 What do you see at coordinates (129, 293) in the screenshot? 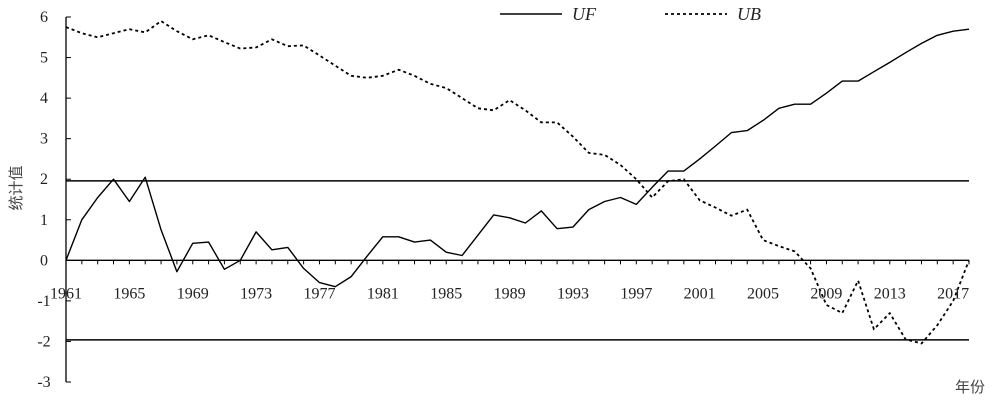
I see `x-tick-label: 1965` at bounding box center [129, 293].